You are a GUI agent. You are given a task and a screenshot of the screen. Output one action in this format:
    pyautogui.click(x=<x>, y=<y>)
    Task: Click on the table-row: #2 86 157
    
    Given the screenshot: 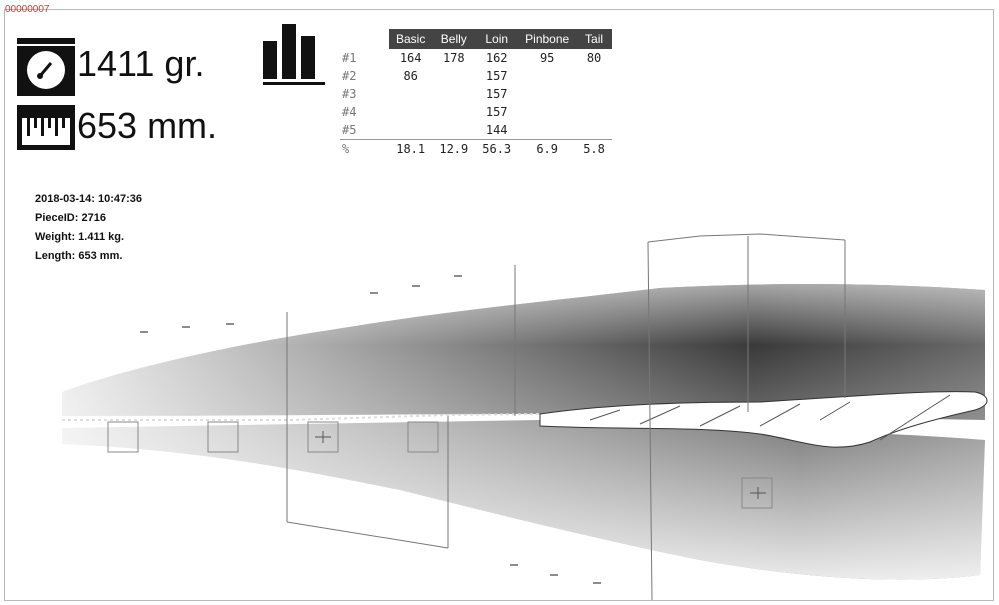 What is the action you would take?
    pyautogui.click(x=476, y=76)
    